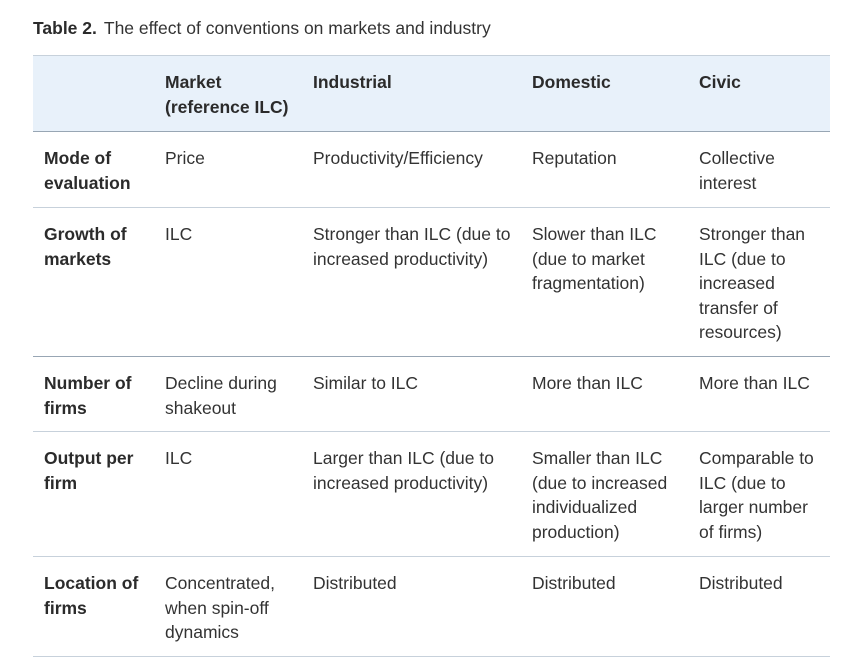 The image size is (858, 665). What do you see at coordinates (87, 170) in the screenshot?
I see `row-label: Mode of evaluation` at bounding box center [87, 170].